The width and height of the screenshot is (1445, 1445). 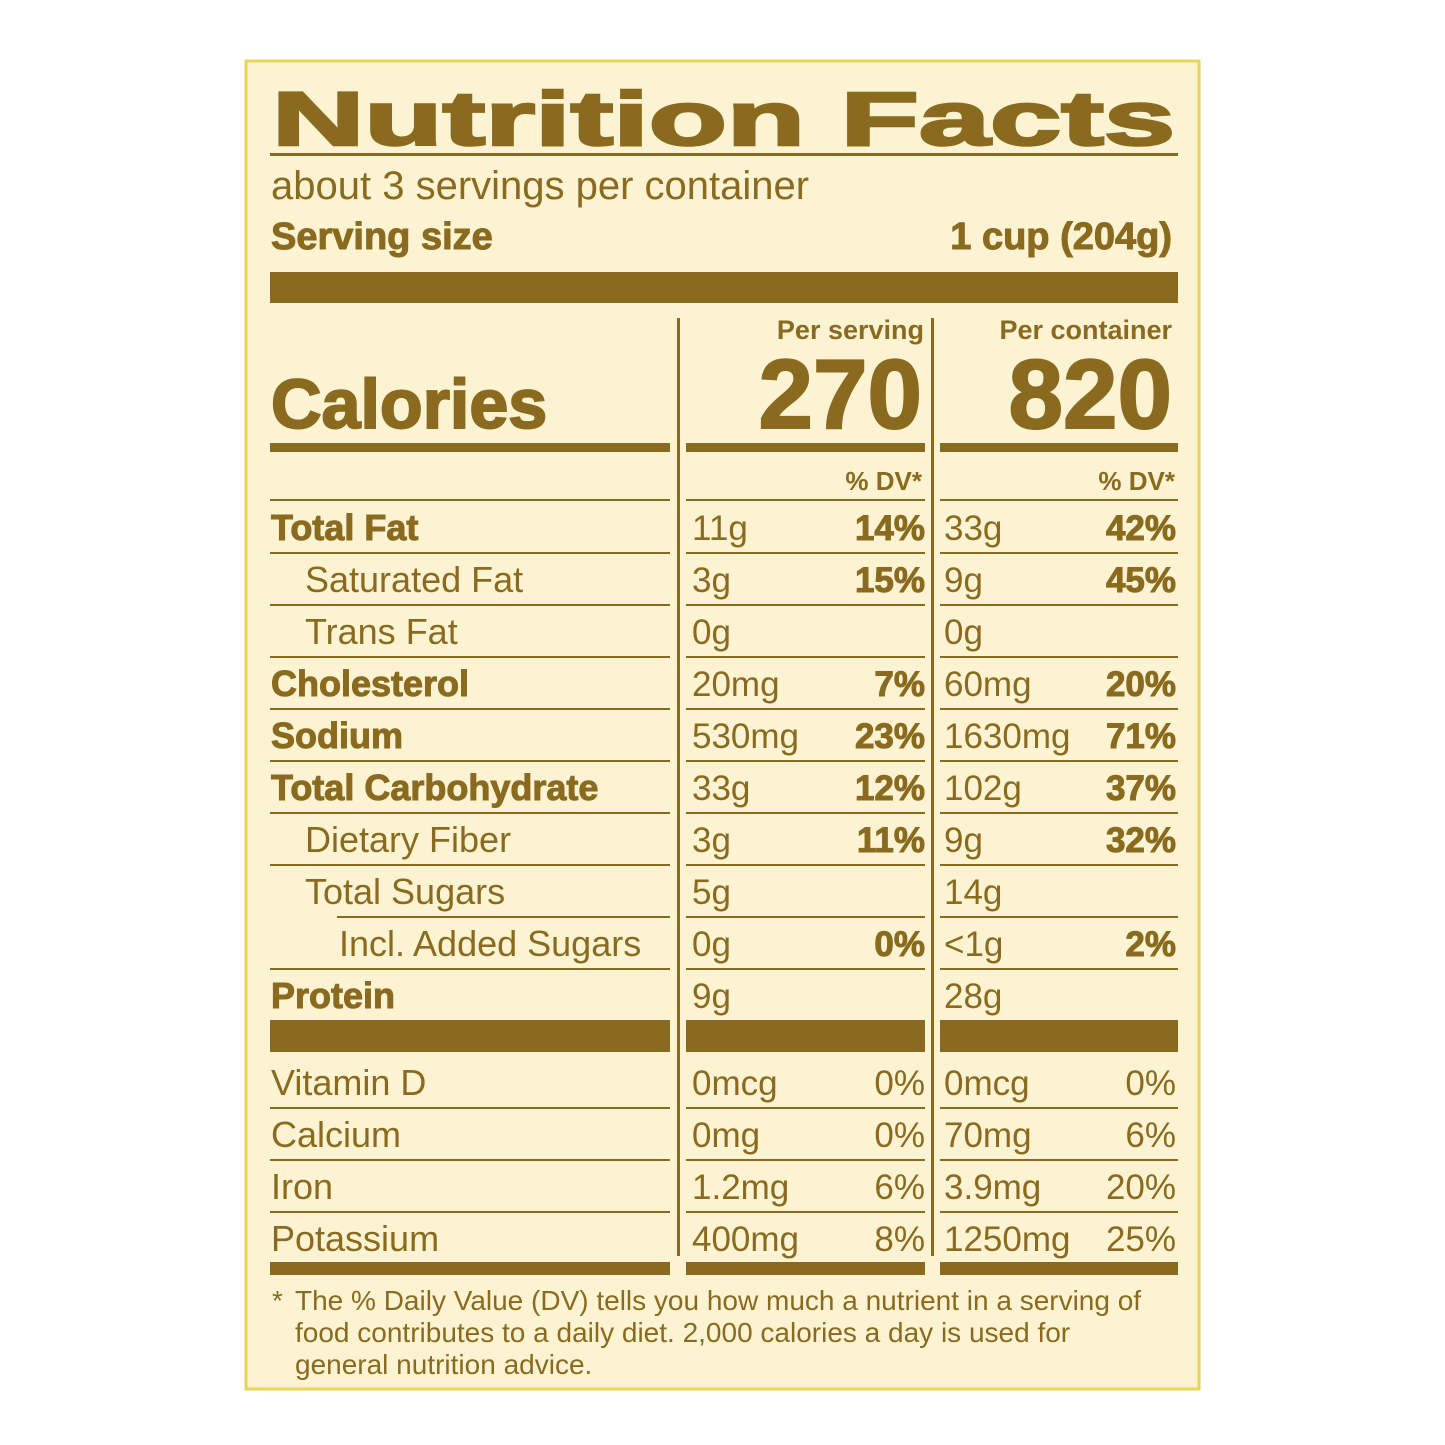 What do you see at coordinates (726, 1135) in the screenshot?
I see `amount: 0mg` at bounding box center [726, 1135].